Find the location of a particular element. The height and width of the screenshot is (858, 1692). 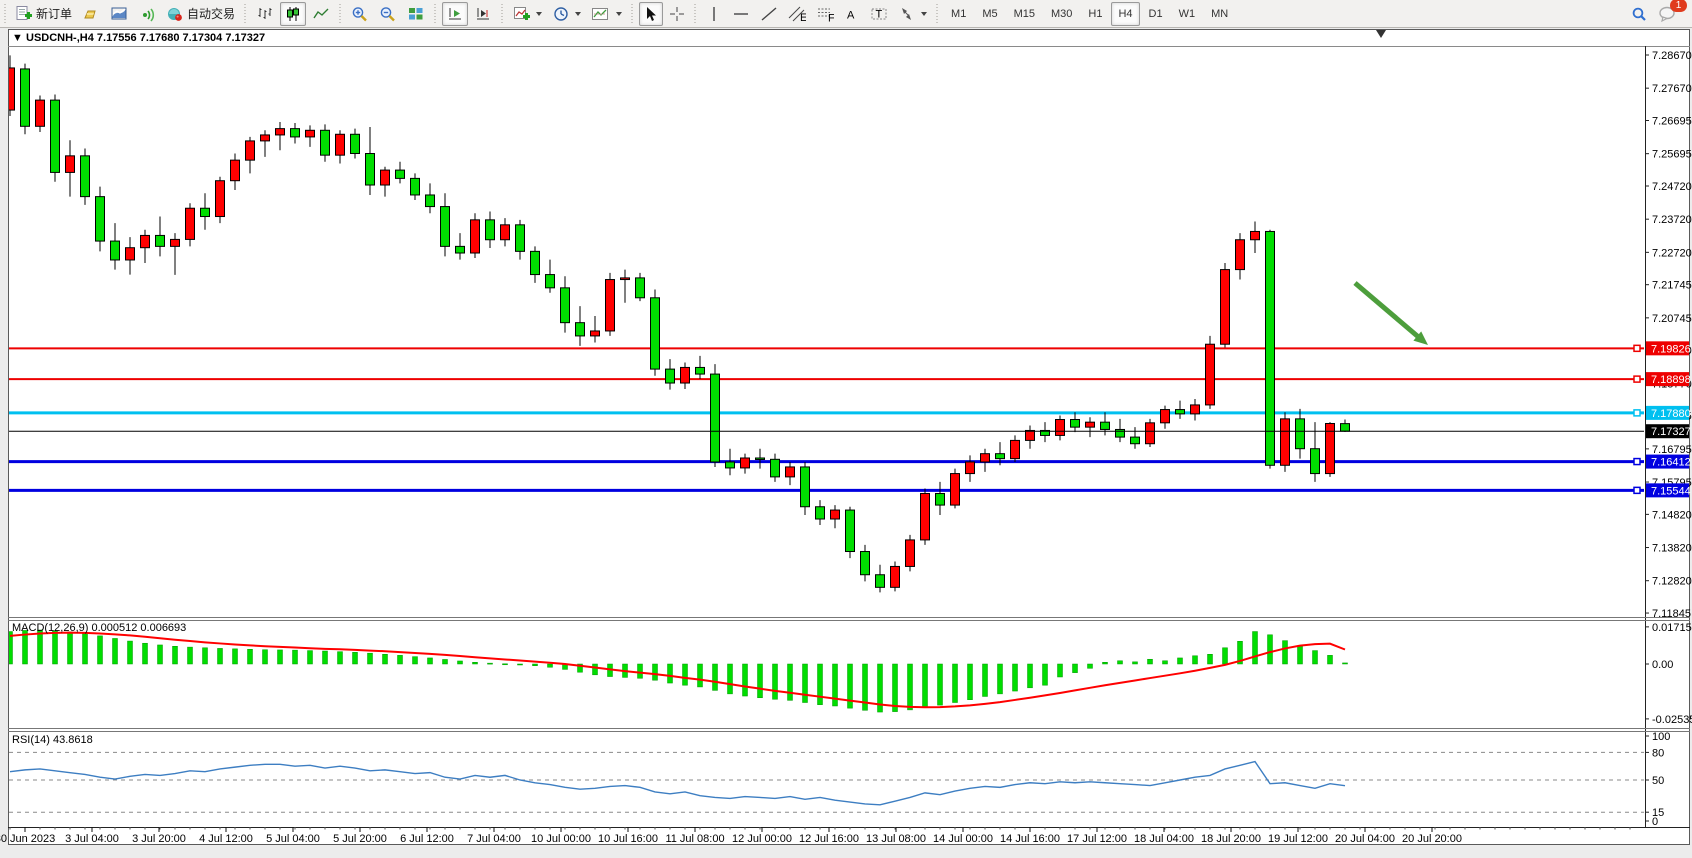

text-tool-button: A is located at coordinates (852, 14).